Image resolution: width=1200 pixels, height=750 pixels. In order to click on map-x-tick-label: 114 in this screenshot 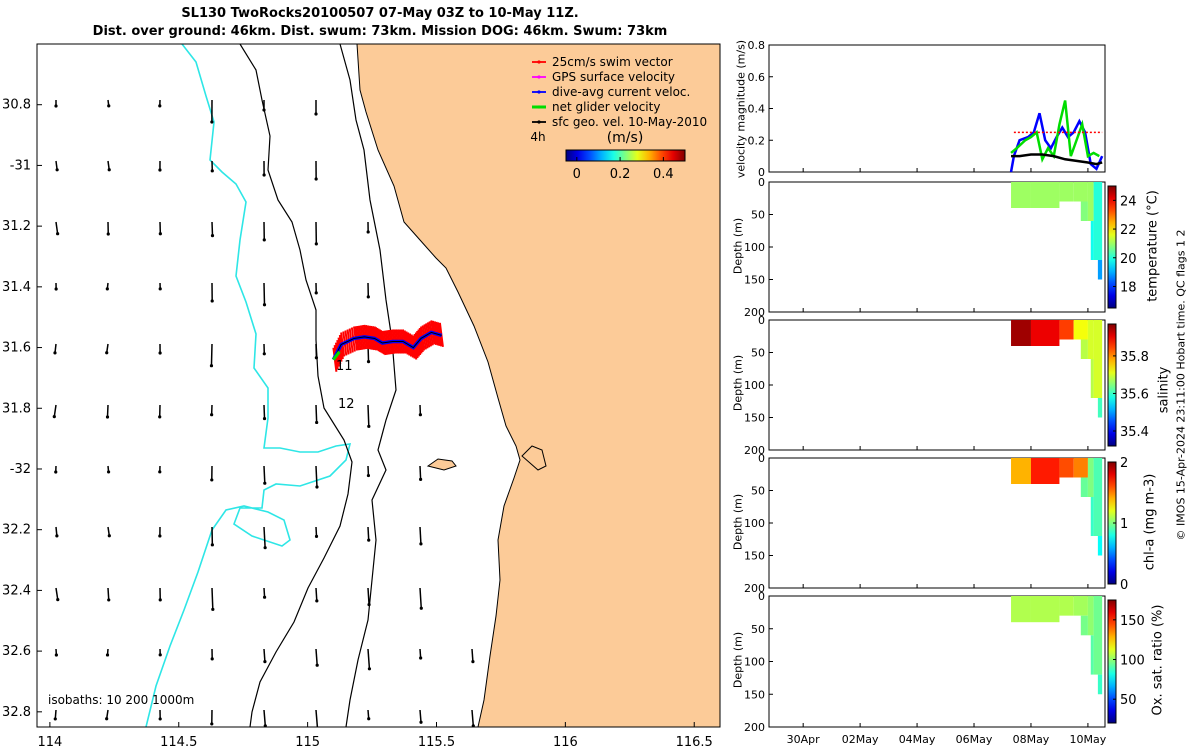, I will do `click(49, 742)`.